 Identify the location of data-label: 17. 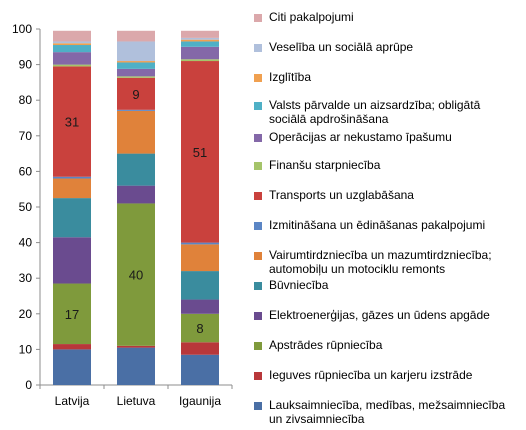
(72, 314).